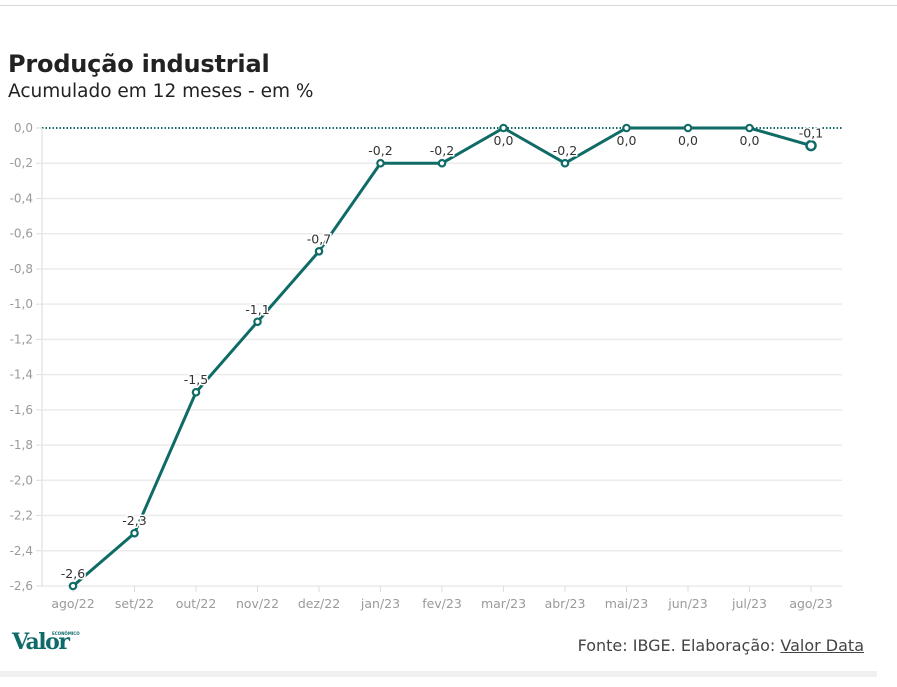 This screenshot has height=687, width=897. Describe the element at coordinates (196, 603) in the screenshot. I see `x-tick-label: out/22` at that location.